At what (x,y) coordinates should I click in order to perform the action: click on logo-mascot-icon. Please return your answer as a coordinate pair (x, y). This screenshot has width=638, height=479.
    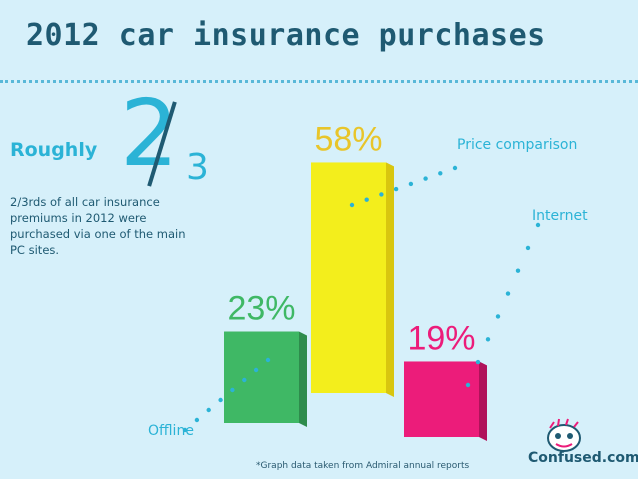
    Looking at the image, I should click on (564, 435).